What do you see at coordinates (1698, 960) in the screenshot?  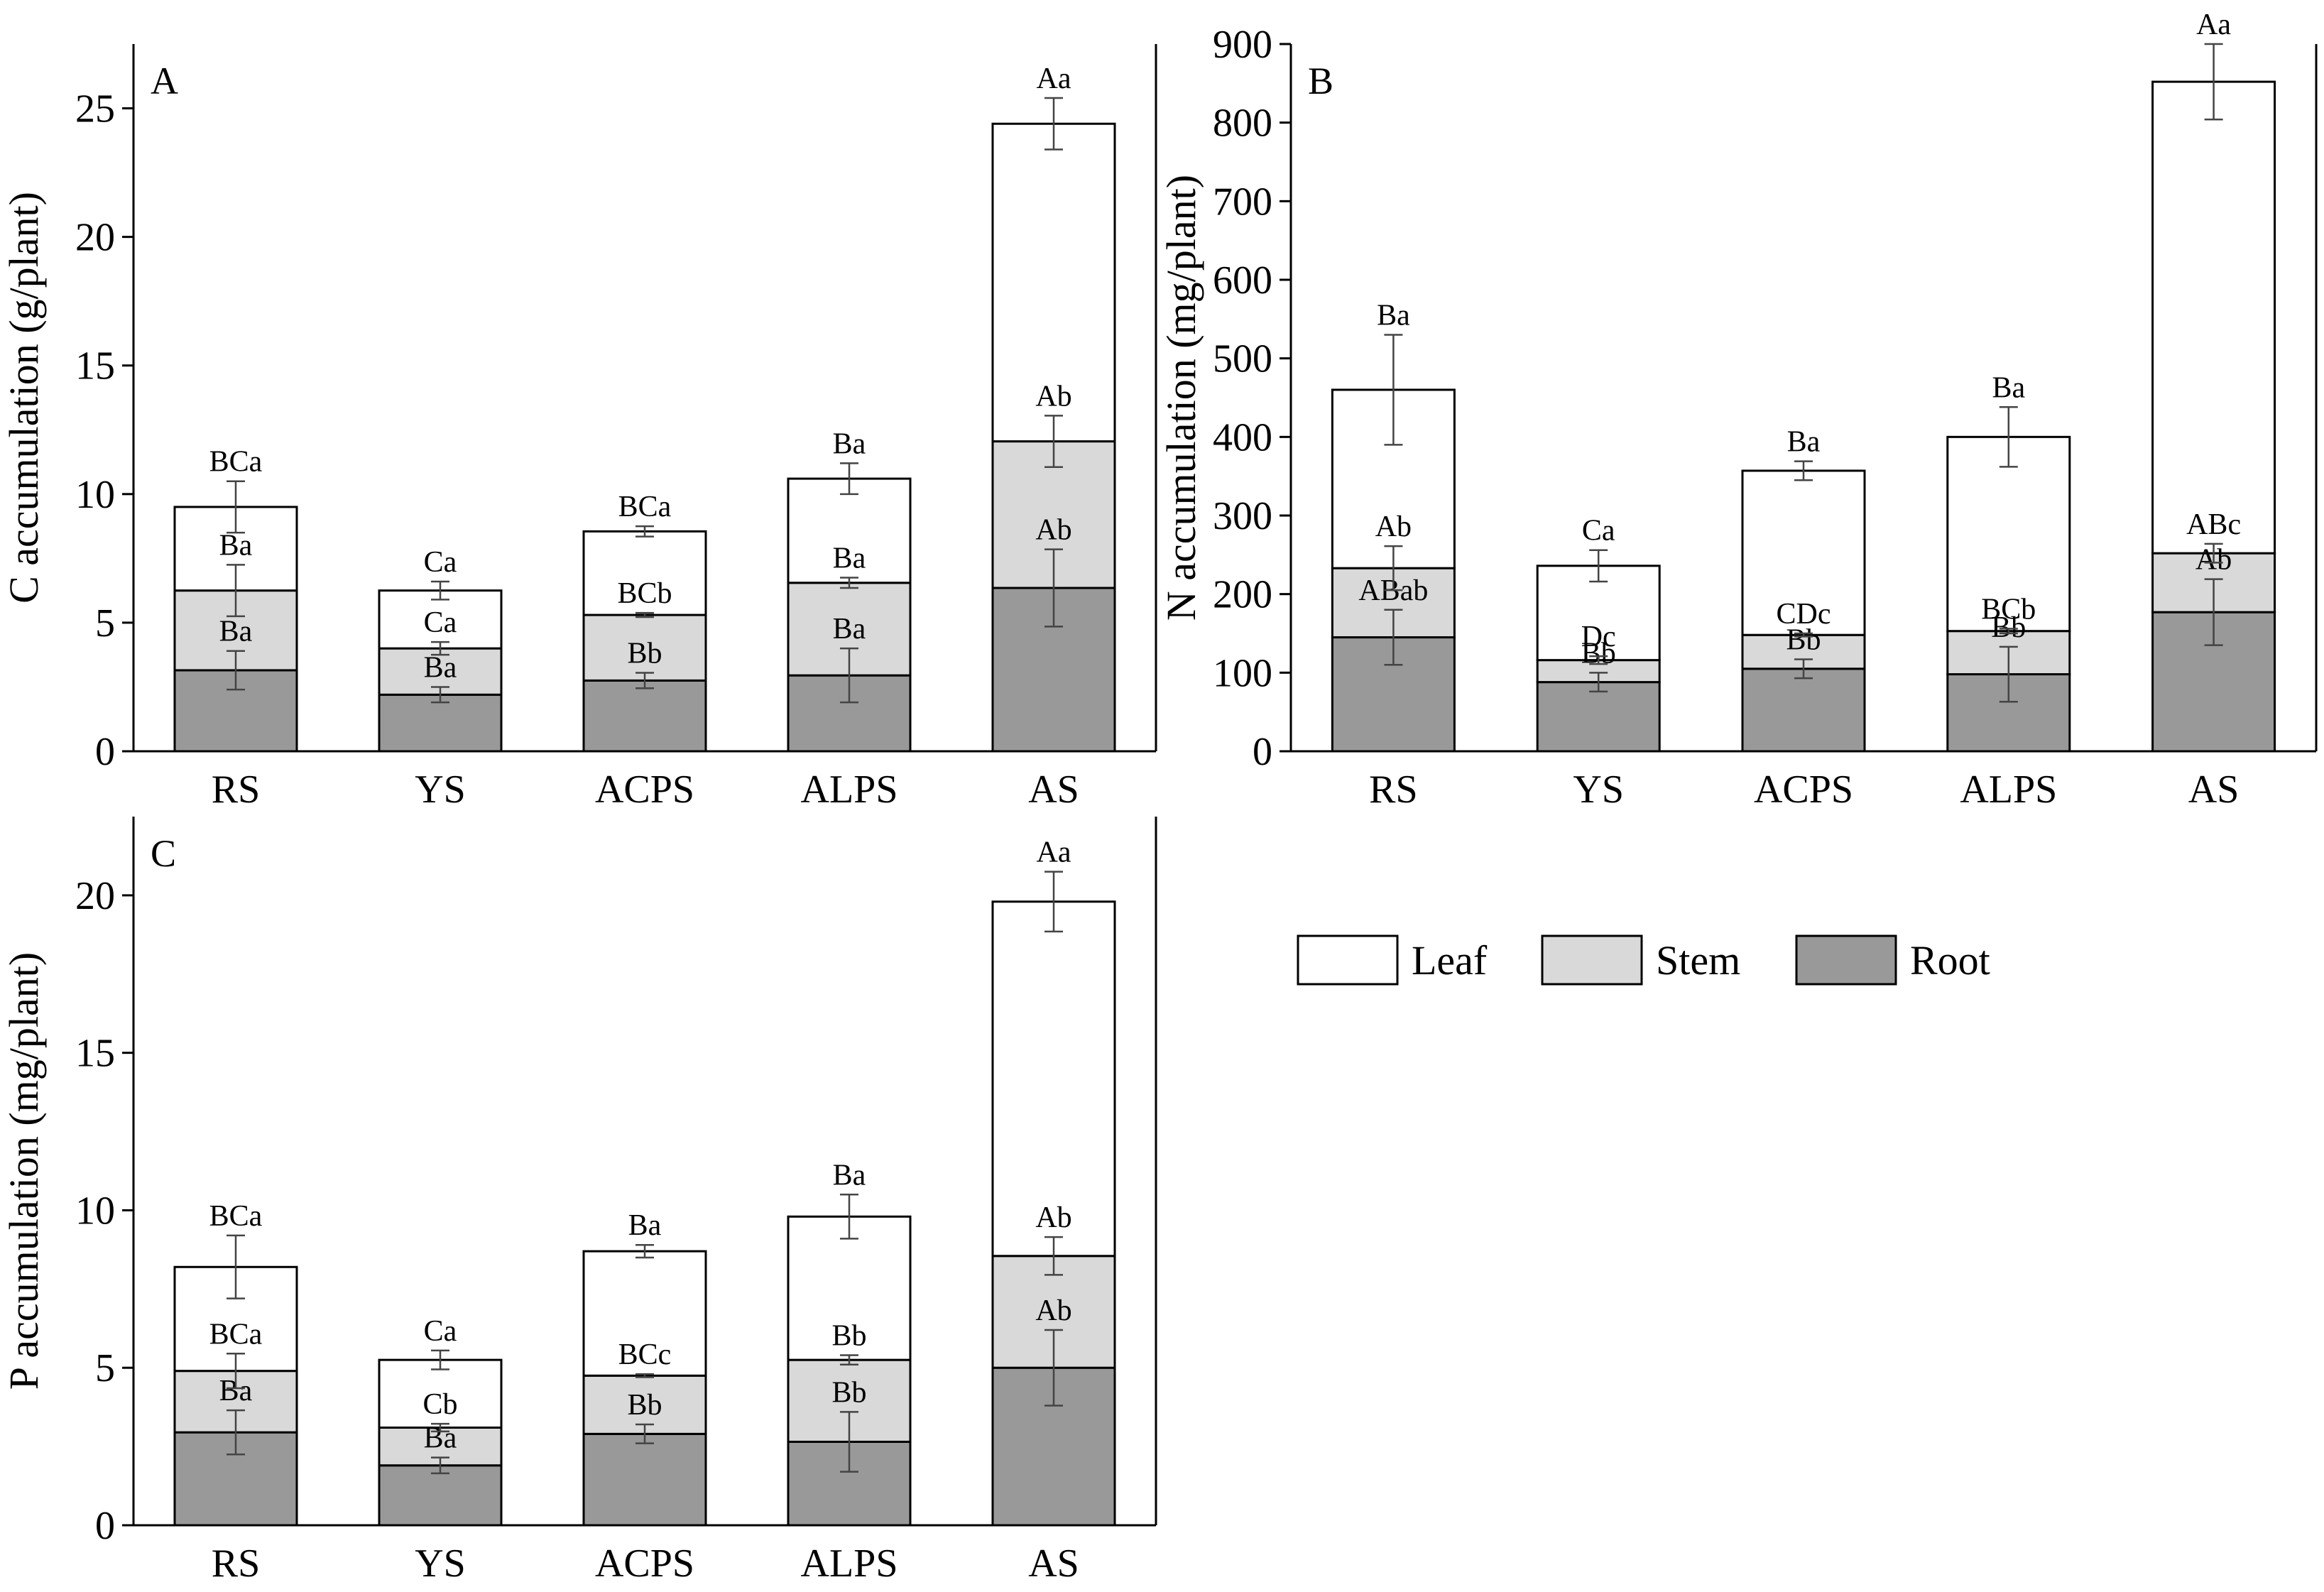 I see `legend-label-stem: Stem` at bounding box center [1698, 960].